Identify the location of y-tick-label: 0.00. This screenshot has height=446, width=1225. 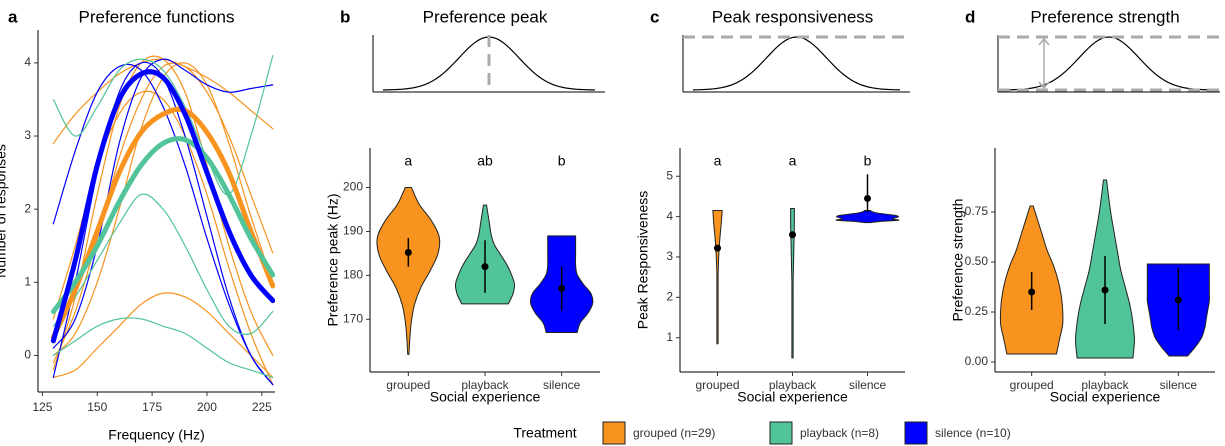
(977, 361).